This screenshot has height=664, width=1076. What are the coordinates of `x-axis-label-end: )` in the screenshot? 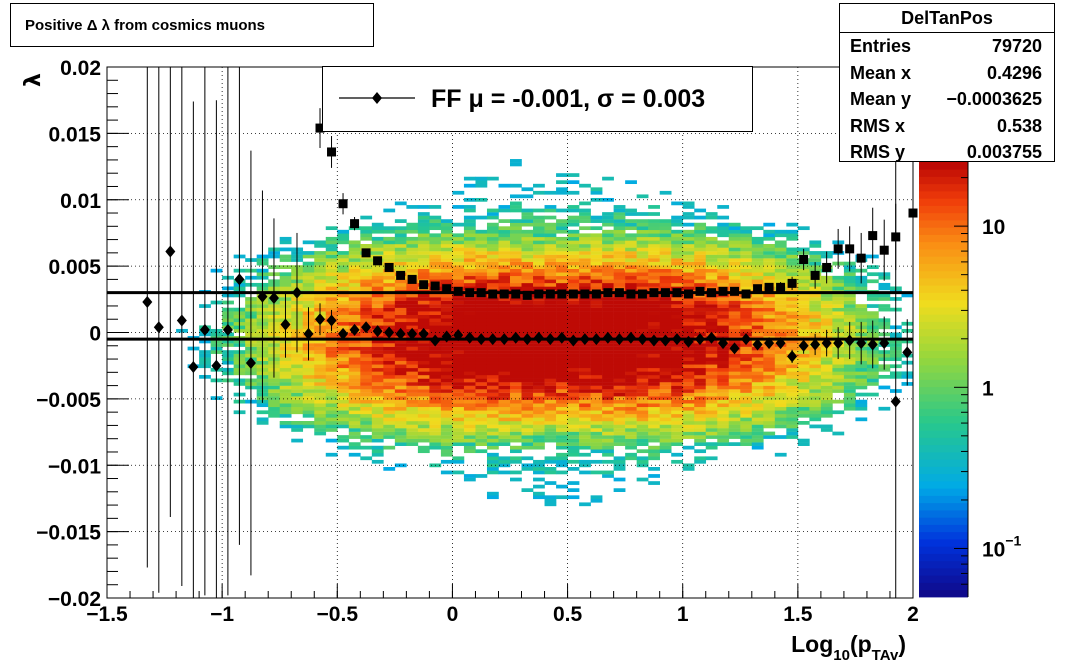 It's located at (902, 644).